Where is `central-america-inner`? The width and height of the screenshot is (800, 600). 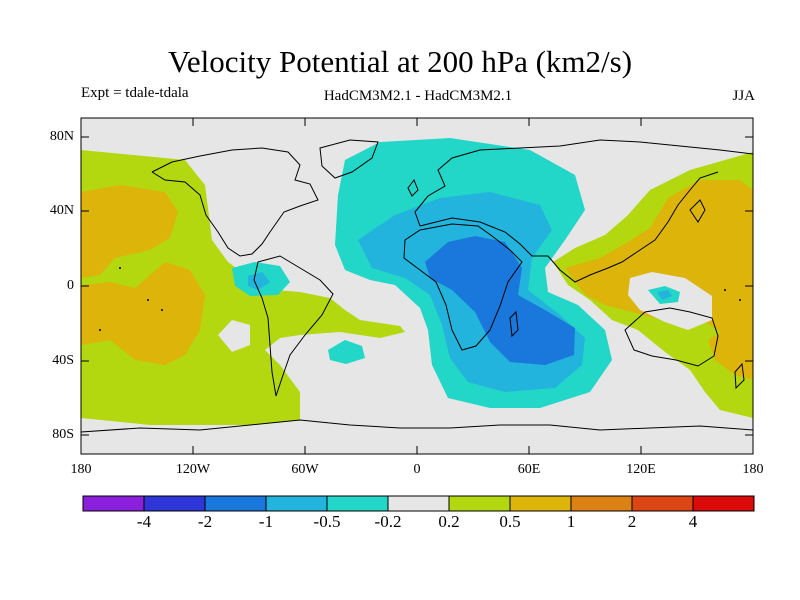 central-america-inner is located at coordinates (259, 281).